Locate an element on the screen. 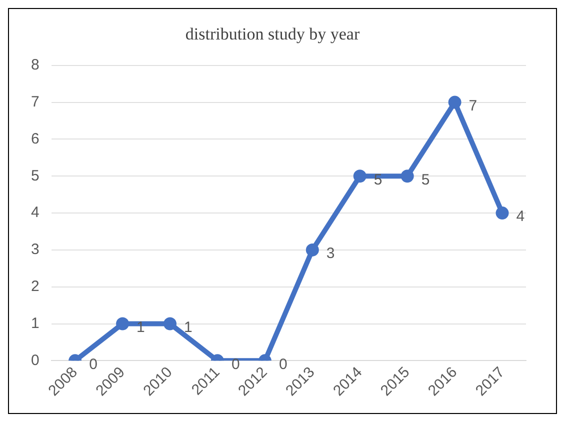 This screenshot has height=422, width=565. y-tick-label: 6 is located at coordinates (35, 139).